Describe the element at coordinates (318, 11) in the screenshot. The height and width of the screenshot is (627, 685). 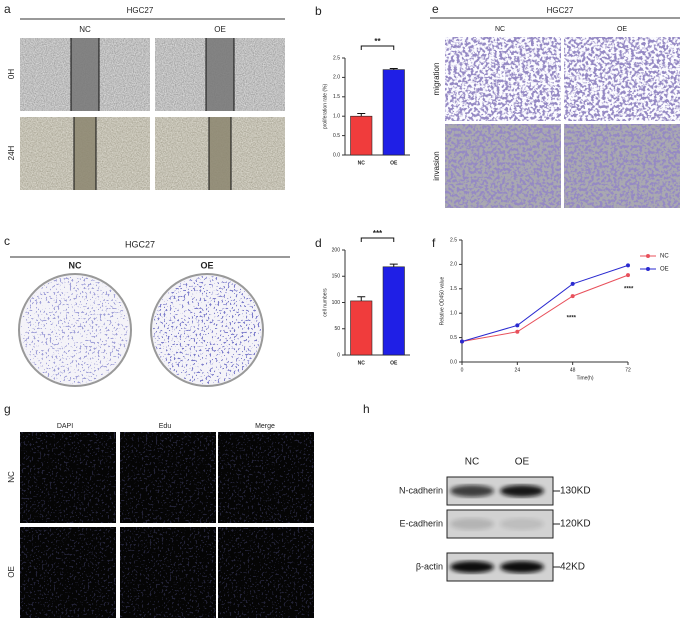
I see `panel-letter: b` at that location.